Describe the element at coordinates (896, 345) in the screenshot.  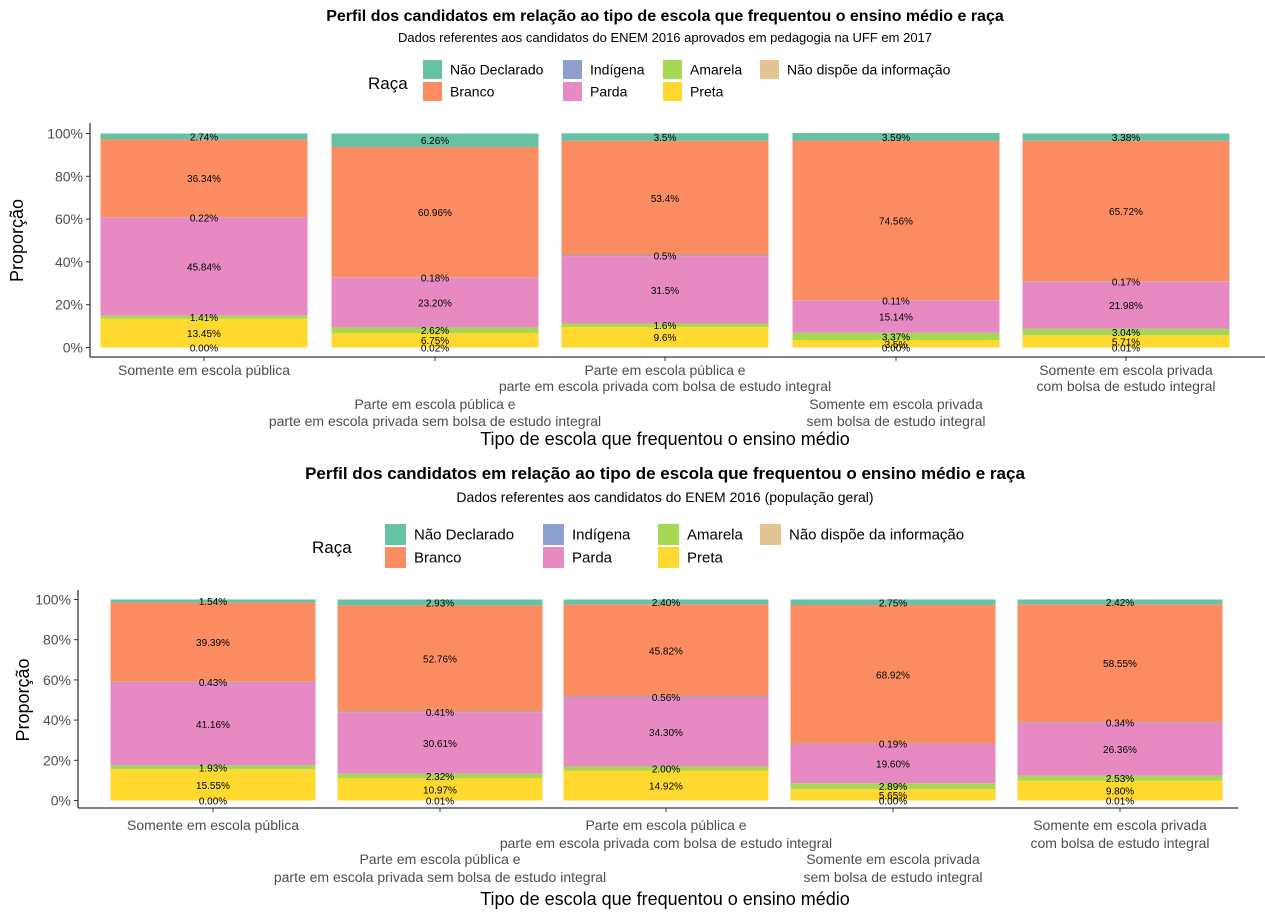
I see `data-label-preta: 3.5%` at that location.